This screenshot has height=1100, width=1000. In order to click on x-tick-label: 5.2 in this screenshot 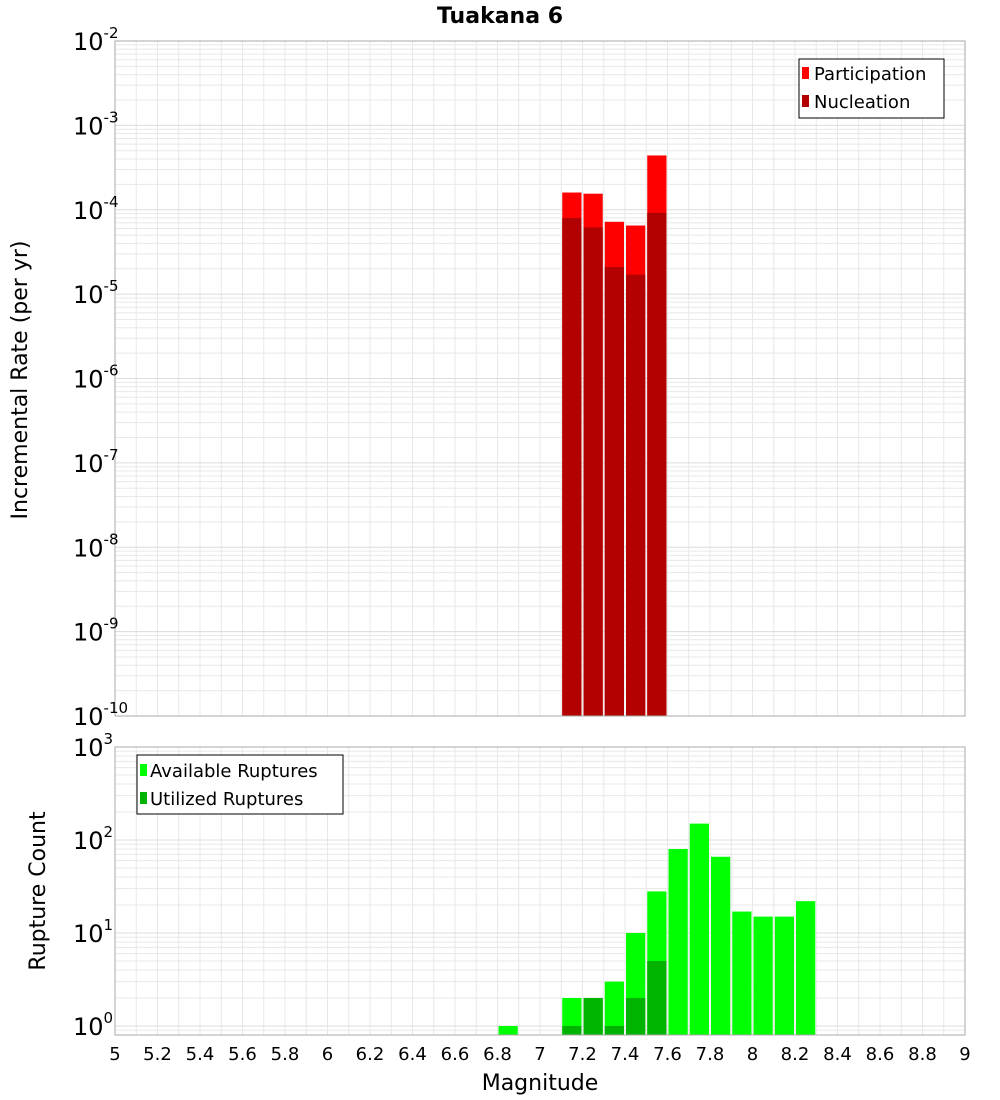, I will do `click(157, 1054)`.